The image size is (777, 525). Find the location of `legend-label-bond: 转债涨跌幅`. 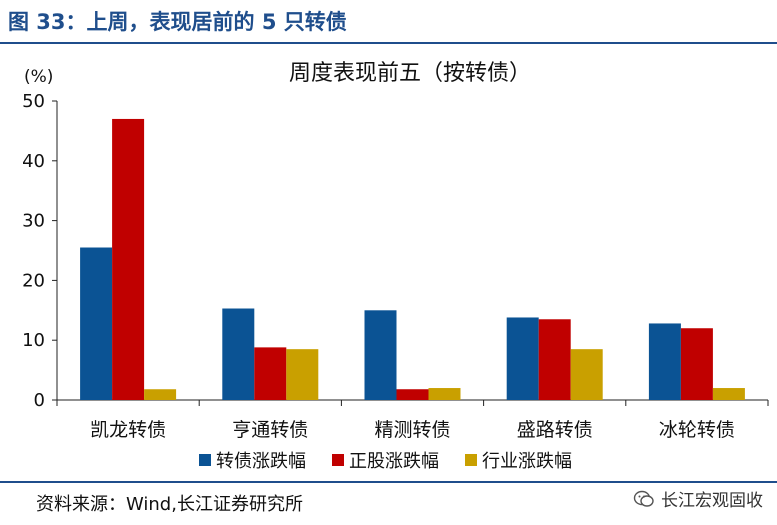

legend-label-bond: 转债涨跌幅 is located at coordinates (261, 461).